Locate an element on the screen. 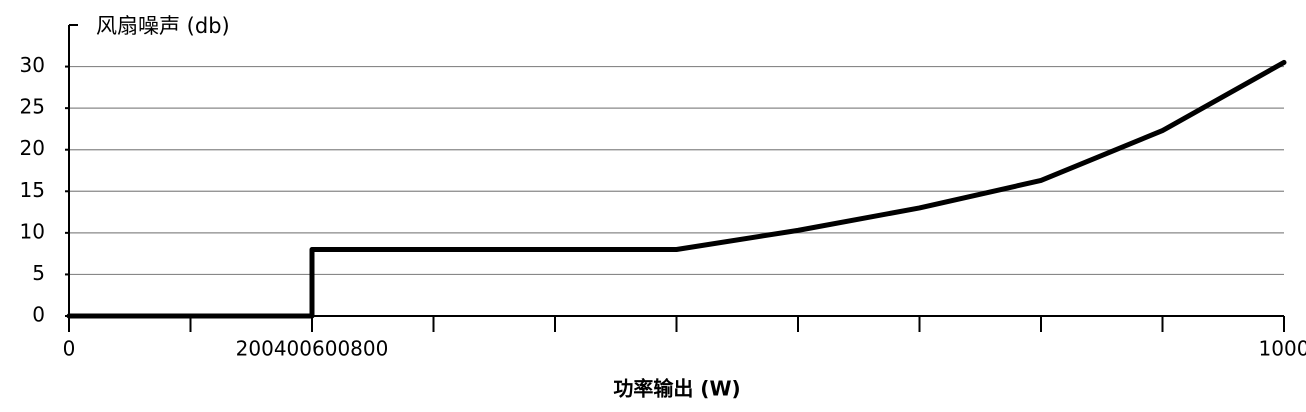 This screenshot has width=1306, height=412. y-tick-label: 30 is located at coordinates (32, 65).